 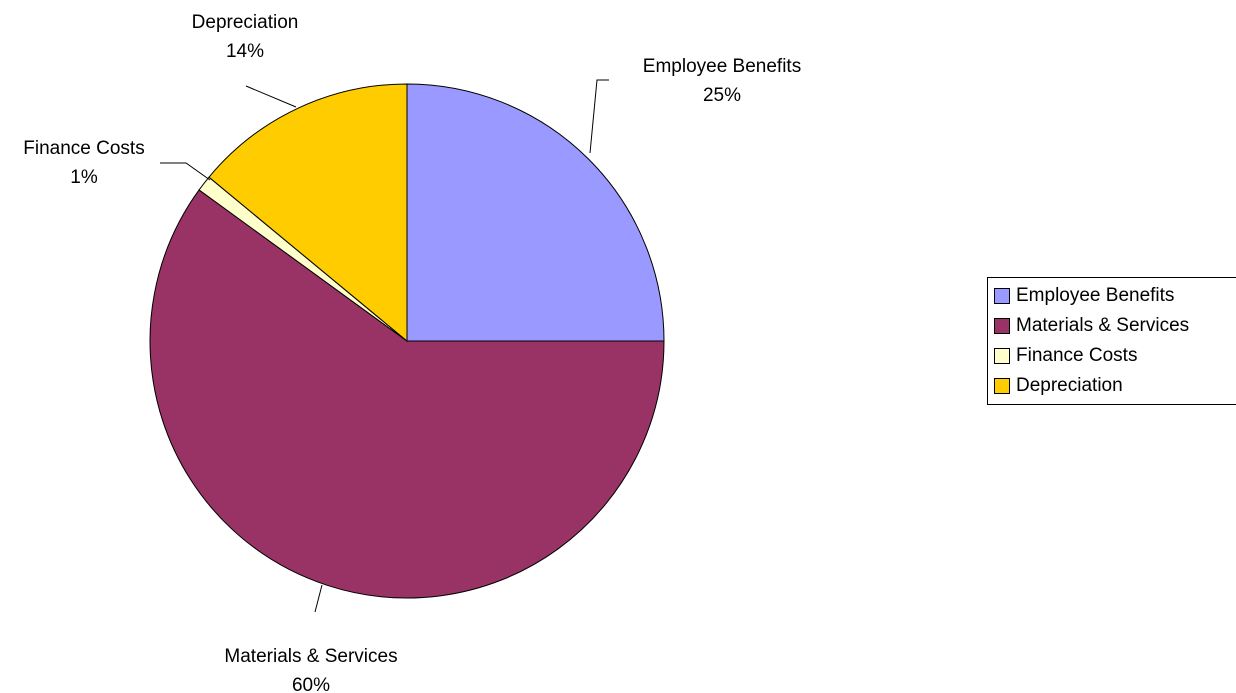 I want to click on slice-percent-label: 14%, so click(x=245, y=51).